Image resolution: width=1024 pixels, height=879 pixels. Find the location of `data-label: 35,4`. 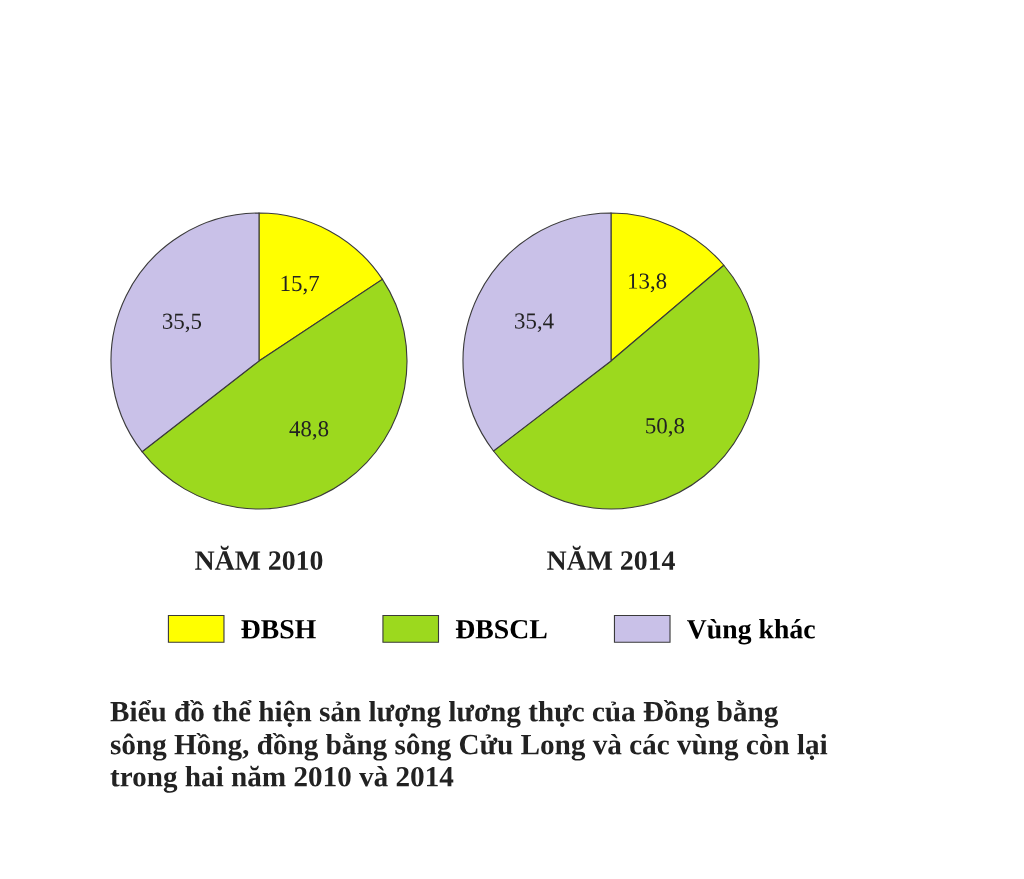

data-label: 35,4 is located at coordinates (534, 323).